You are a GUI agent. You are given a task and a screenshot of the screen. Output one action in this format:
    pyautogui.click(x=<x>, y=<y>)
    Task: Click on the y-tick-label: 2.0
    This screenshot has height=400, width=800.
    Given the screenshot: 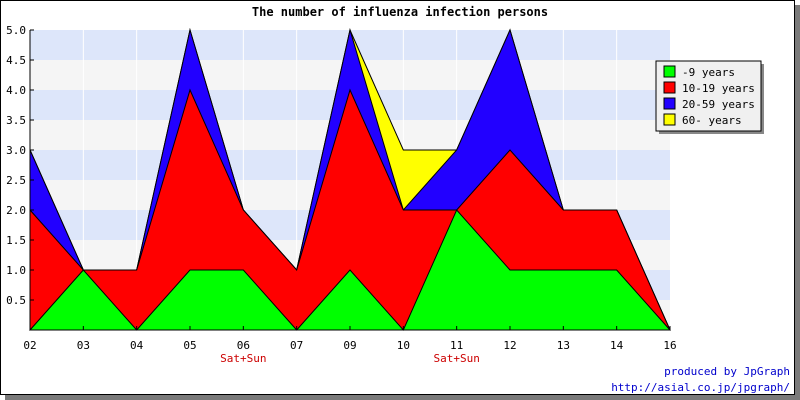 What is the action you would take?
    pyautogui.click(x=16, y=210)
    